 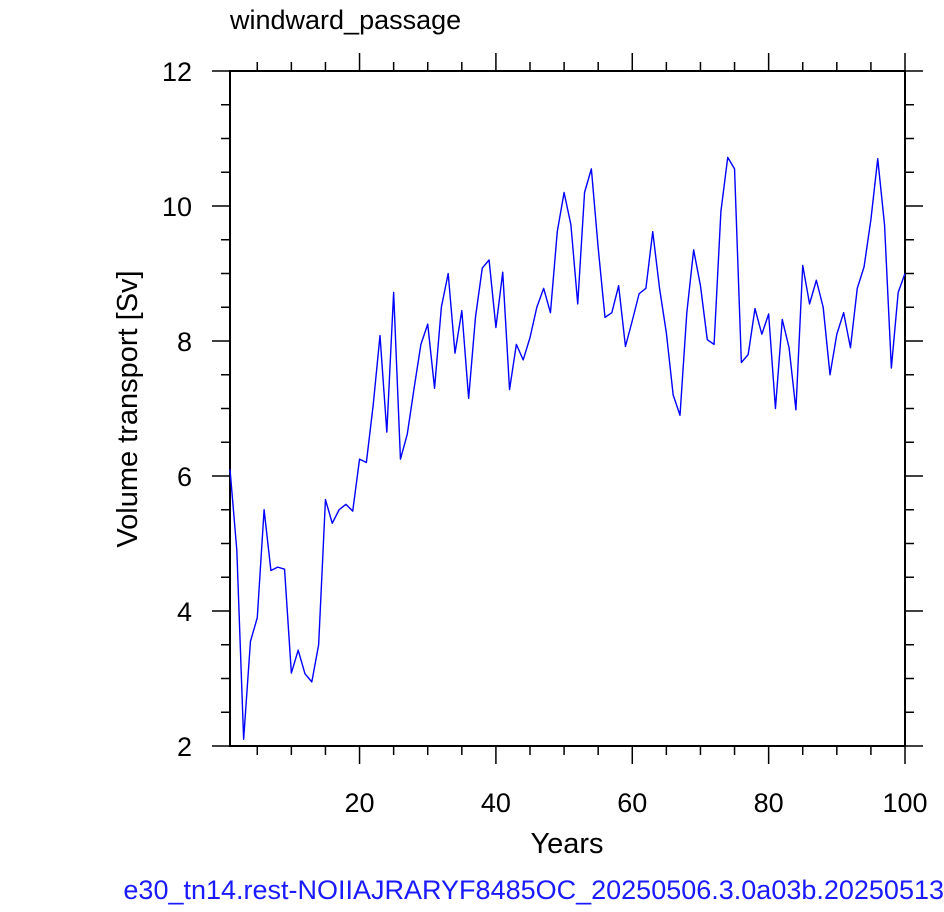 What do you see at coordinates (360, 803) in the screenshot?
I see `x-tick-label: 20` at bounding box center [360, 803].